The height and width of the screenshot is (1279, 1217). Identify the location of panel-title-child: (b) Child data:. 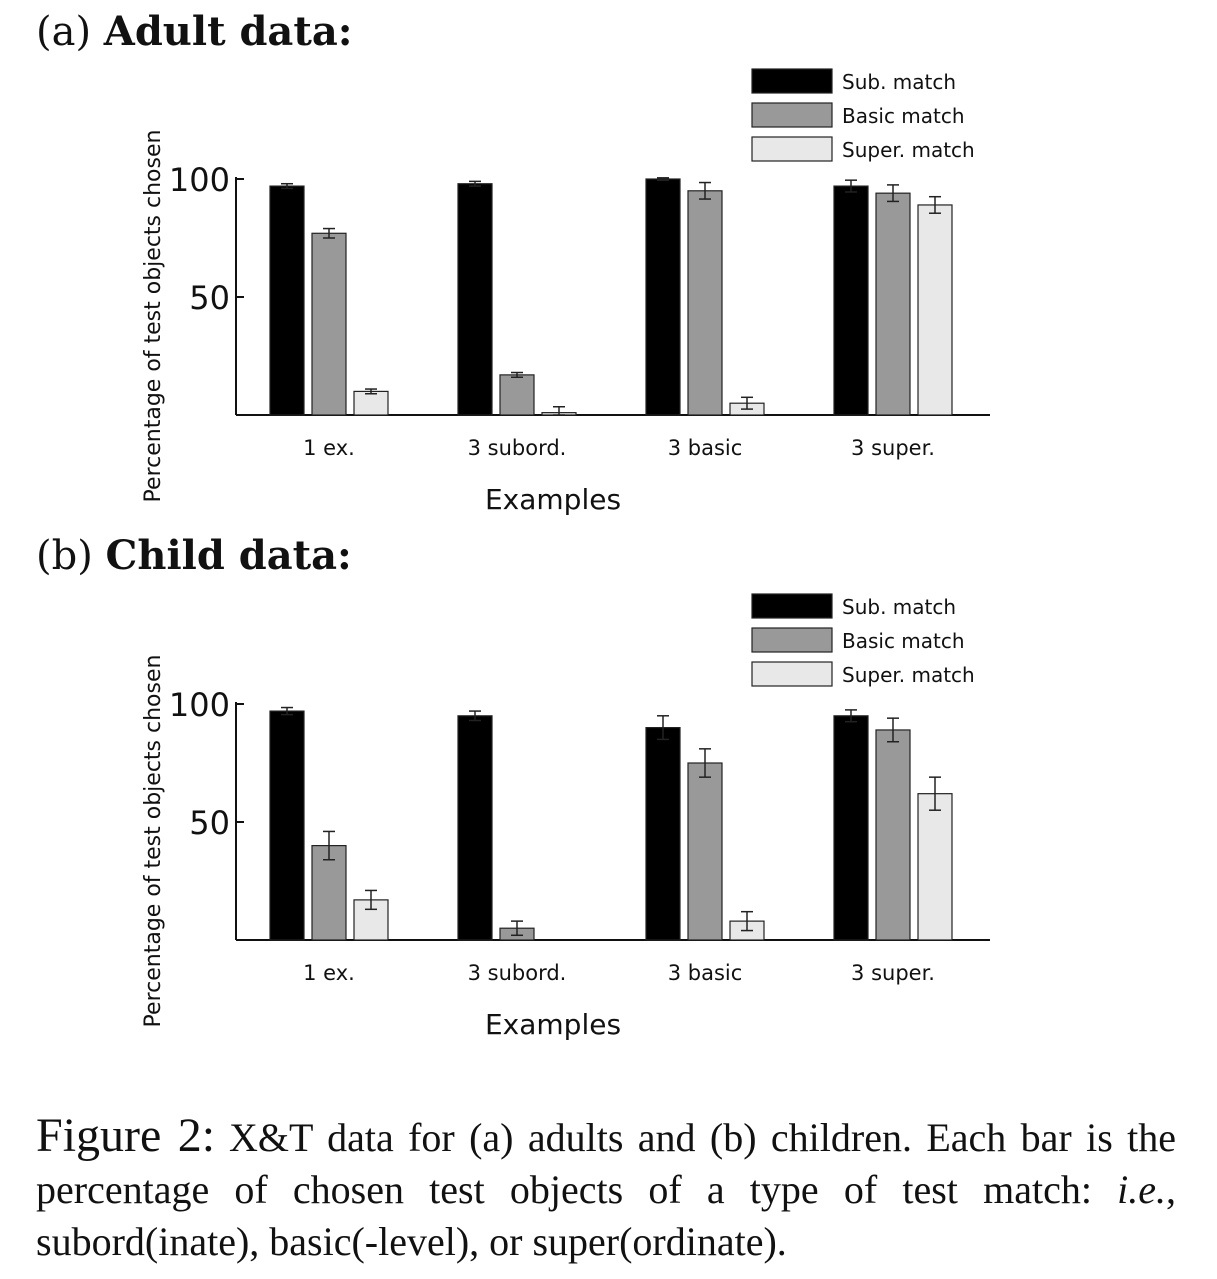
(194, 555).